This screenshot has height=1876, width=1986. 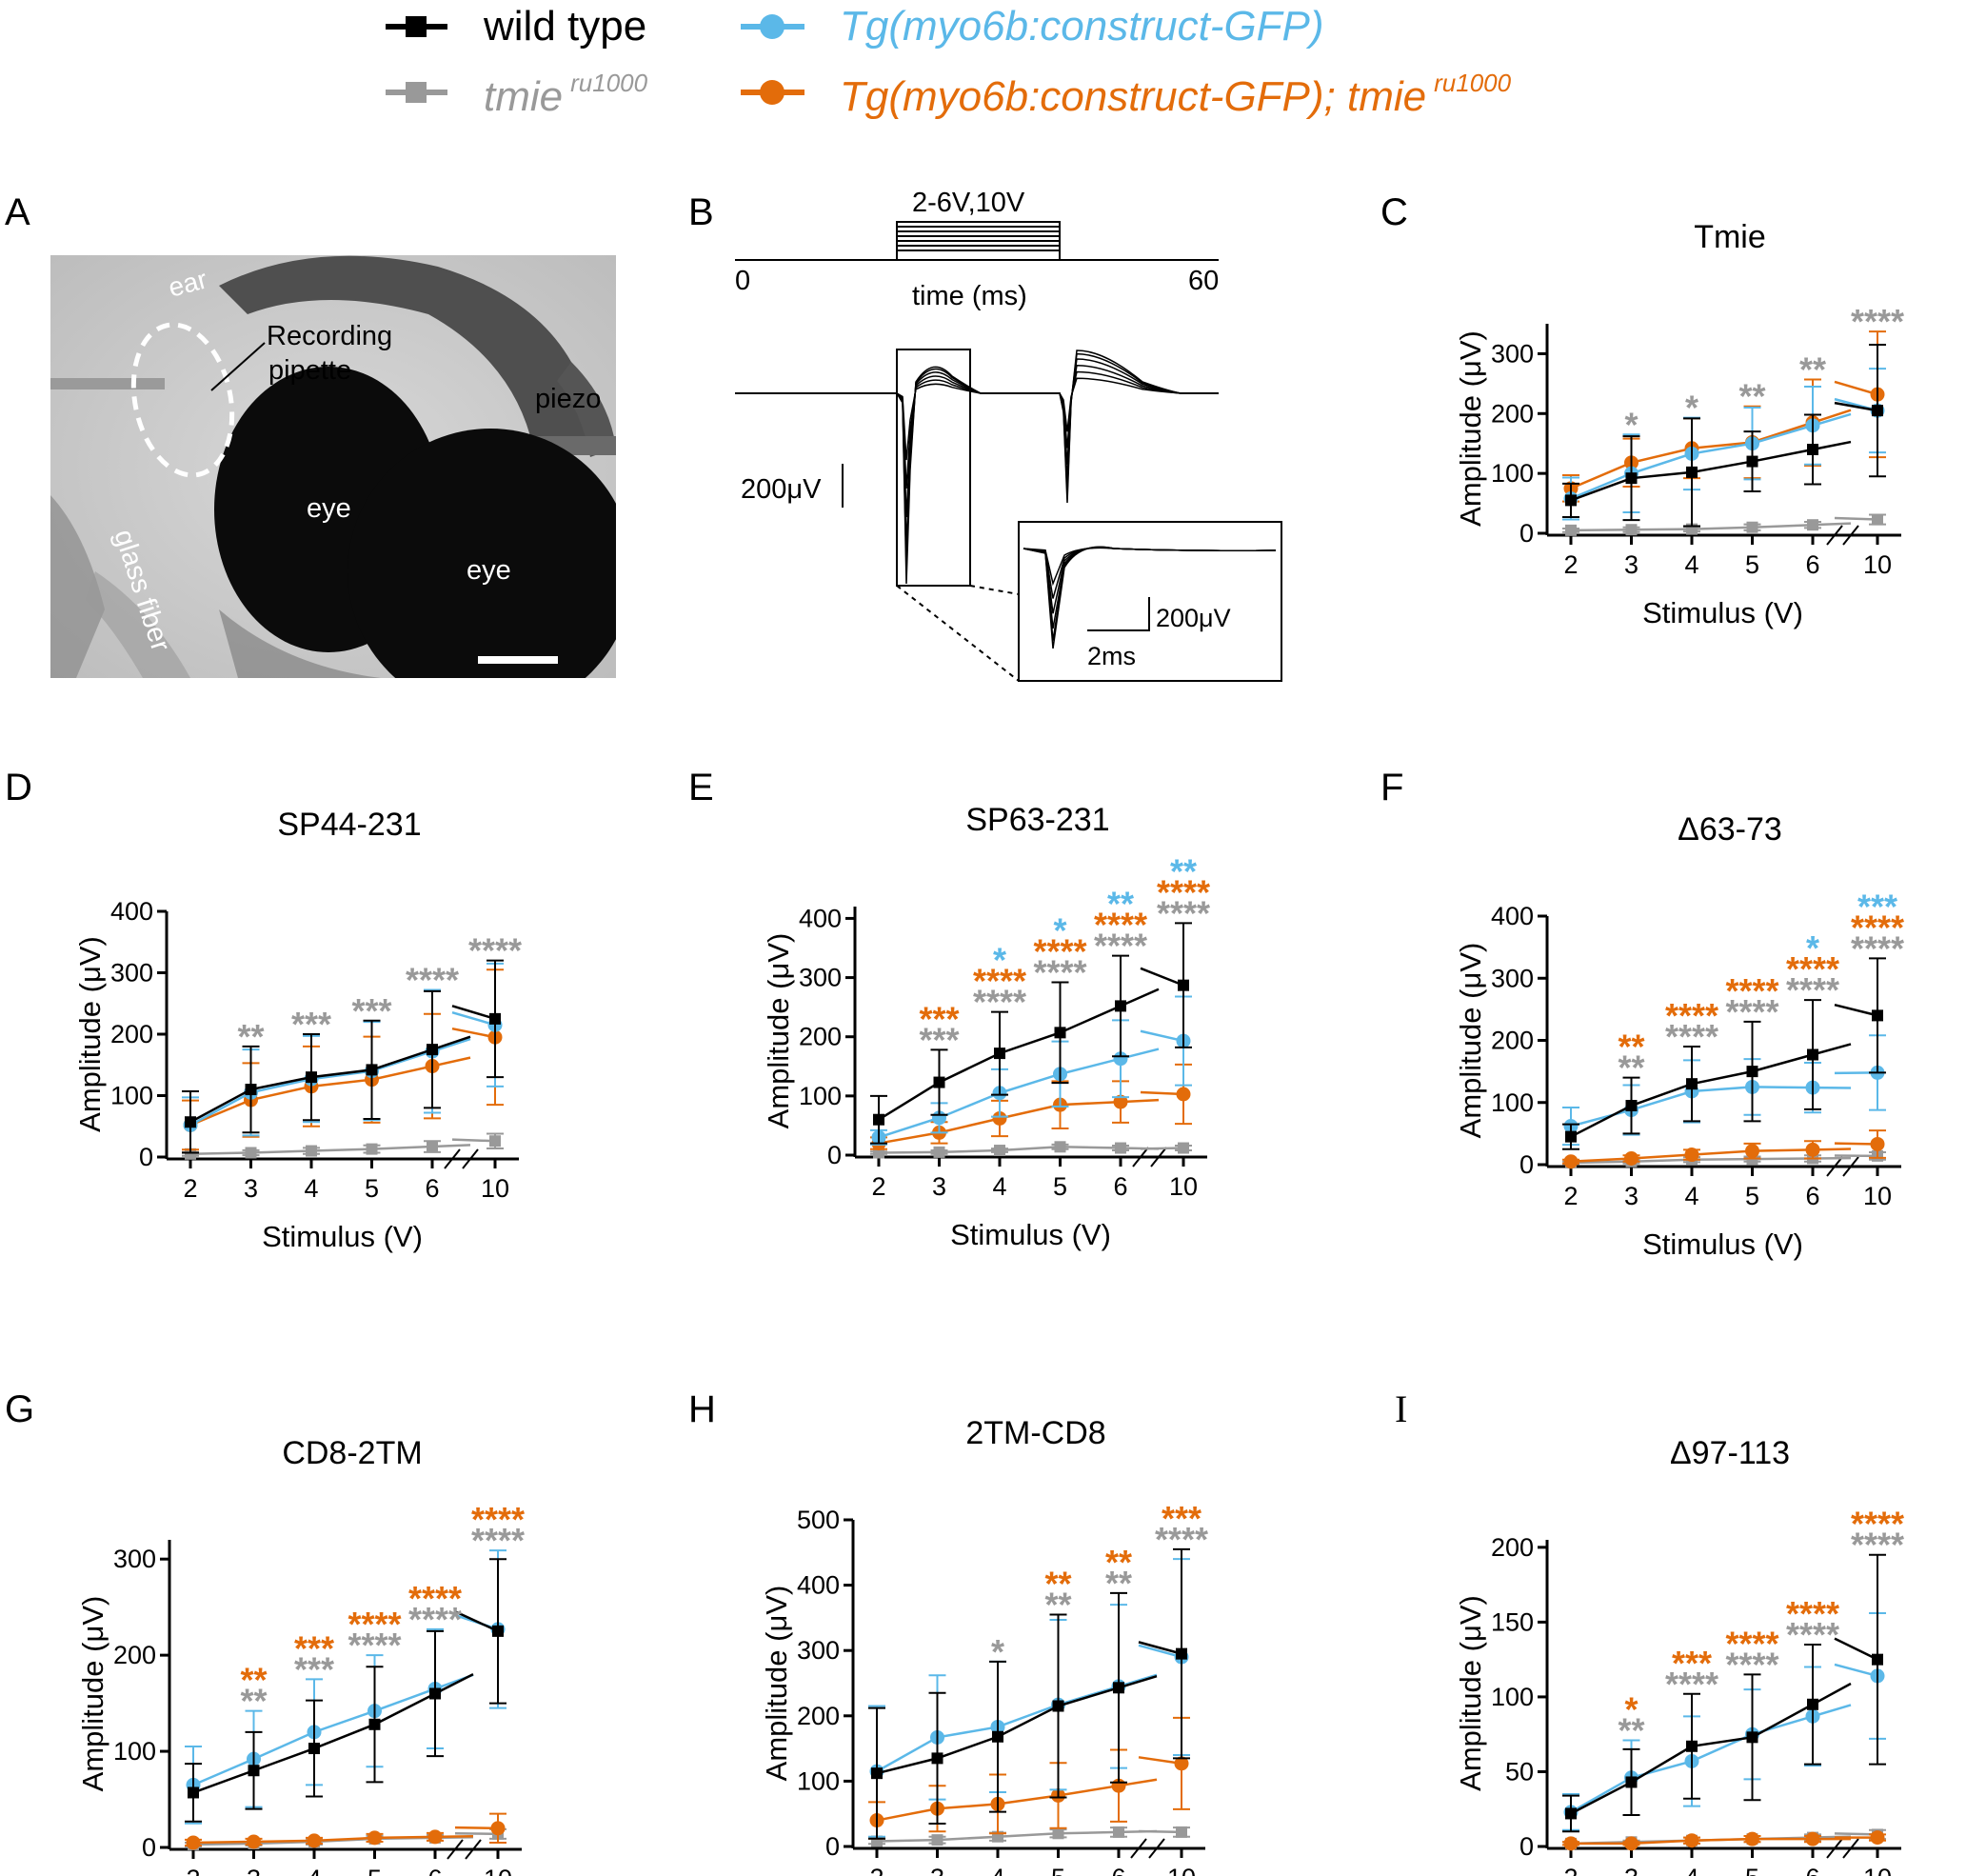 What do you see at coordinates (132, 974) in the screenshot?
I see `y-tick-label: 300` at bounding box center [132, 974].